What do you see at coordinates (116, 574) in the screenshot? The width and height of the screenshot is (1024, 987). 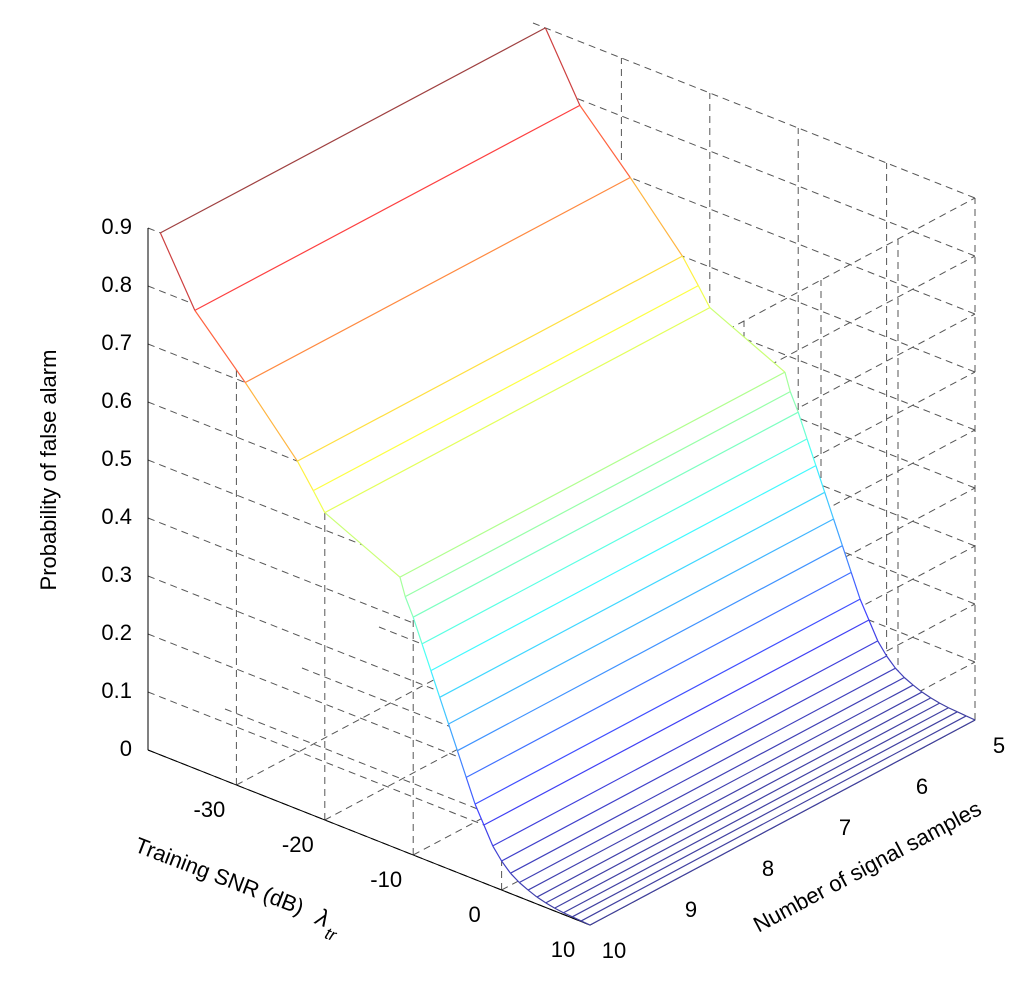 I see `z-tick-label: 0.3` at bounding box center [116, 574].